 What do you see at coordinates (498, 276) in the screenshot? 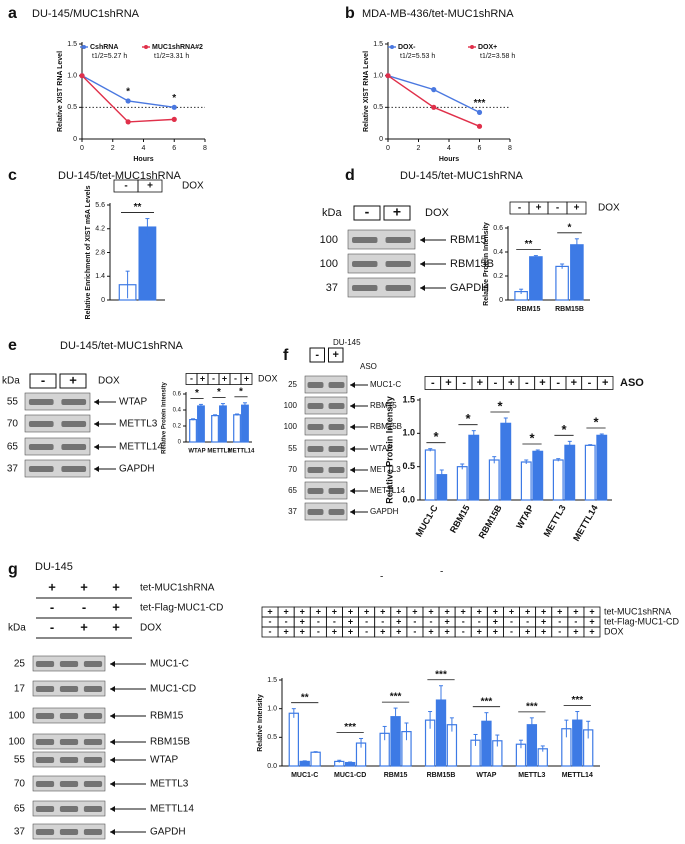
I see `y-tick-label: 0.2` at bounding box center [498, 276].